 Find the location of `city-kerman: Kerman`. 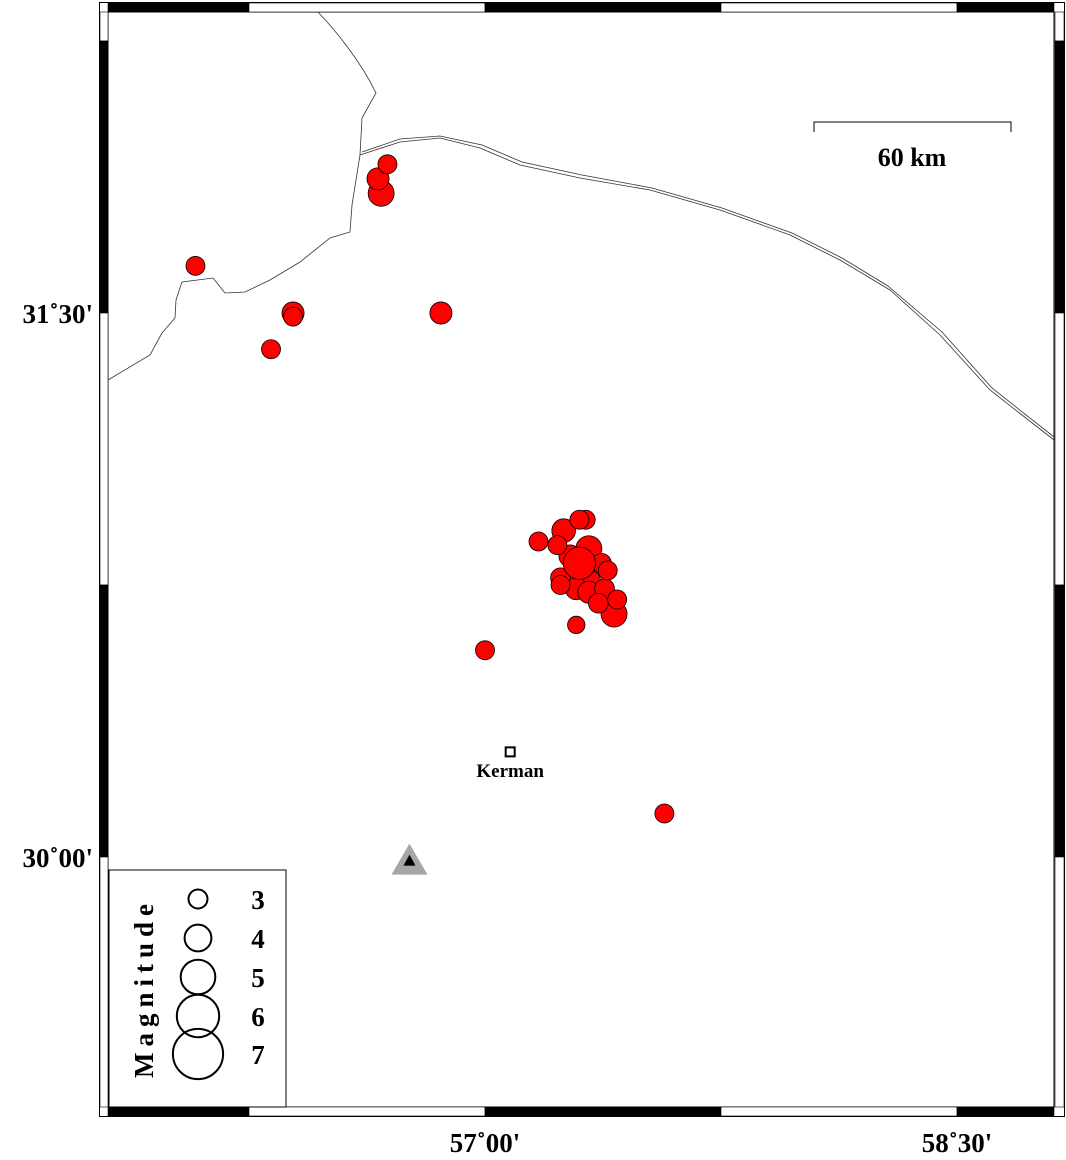

city-kerman: Kerman is located at coordinates (510, 764).